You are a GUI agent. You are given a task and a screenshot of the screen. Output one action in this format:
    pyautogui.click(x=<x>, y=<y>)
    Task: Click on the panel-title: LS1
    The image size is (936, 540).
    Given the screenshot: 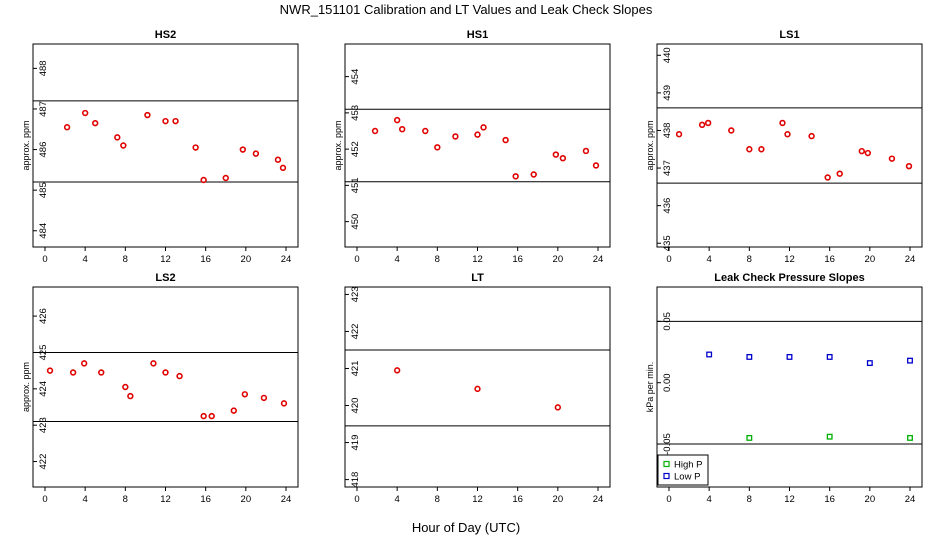 What is the action you would take?
    pyautogui.click(x=789, y=35)
    